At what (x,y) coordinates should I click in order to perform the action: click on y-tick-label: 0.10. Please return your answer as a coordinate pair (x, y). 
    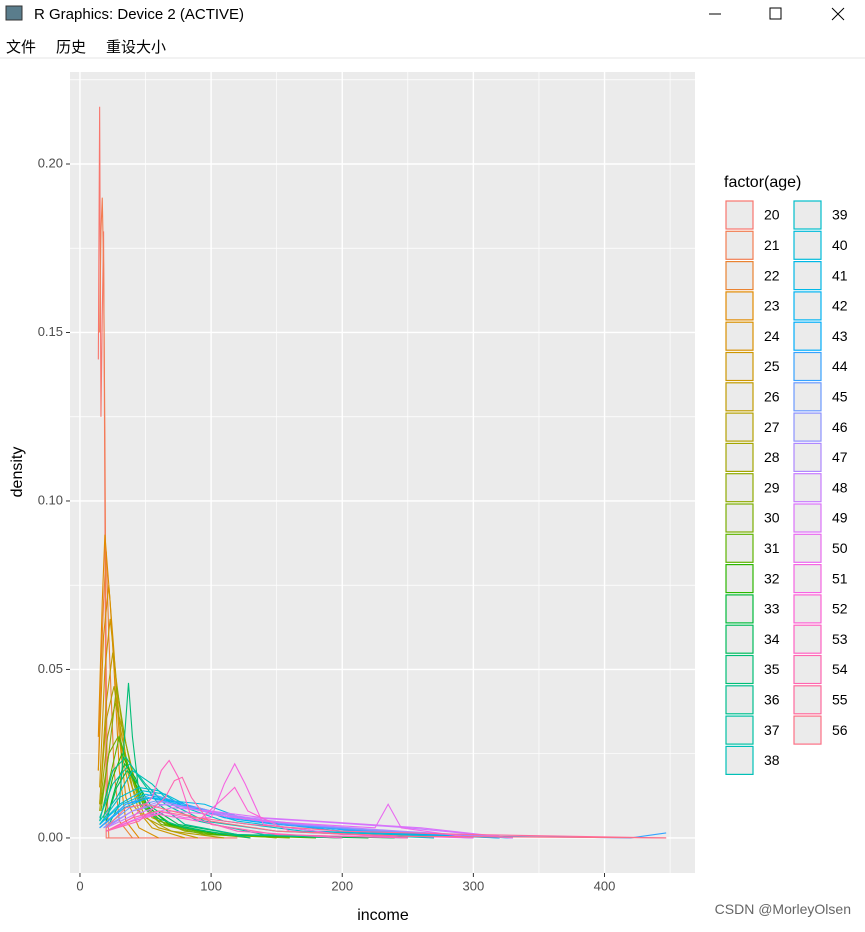
    Looking at the image, I should click on (50, 499).